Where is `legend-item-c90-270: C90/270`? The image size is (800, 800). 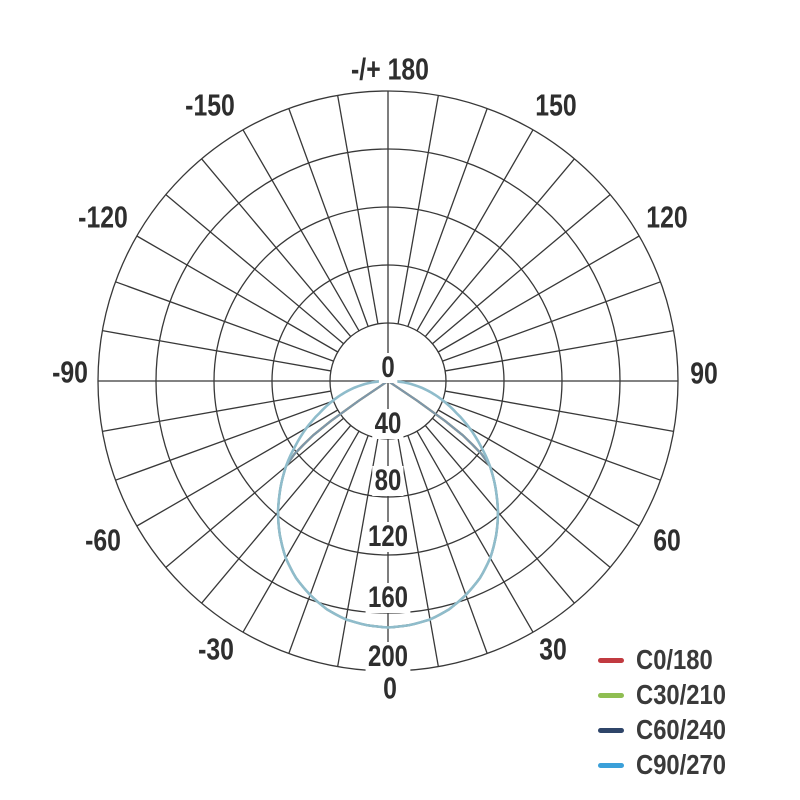
legend-item-c90-270: C90/270 is located at coordinates (670, 765).